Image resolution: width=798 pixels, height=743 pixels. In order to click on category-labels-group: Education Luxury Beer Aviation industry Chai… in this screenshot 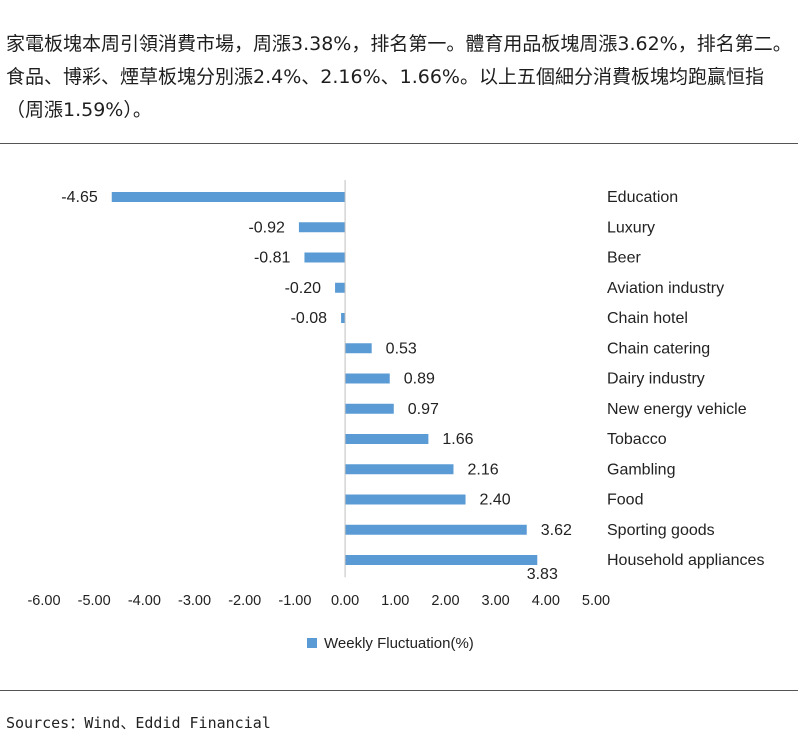, I will do `click(685, 379)`.